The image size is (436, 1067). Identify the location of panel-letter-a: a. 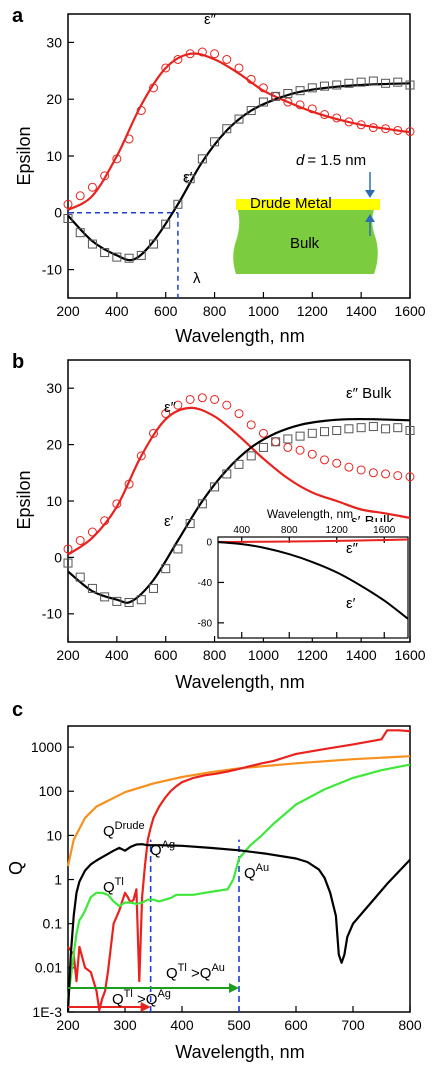
(18, 16).